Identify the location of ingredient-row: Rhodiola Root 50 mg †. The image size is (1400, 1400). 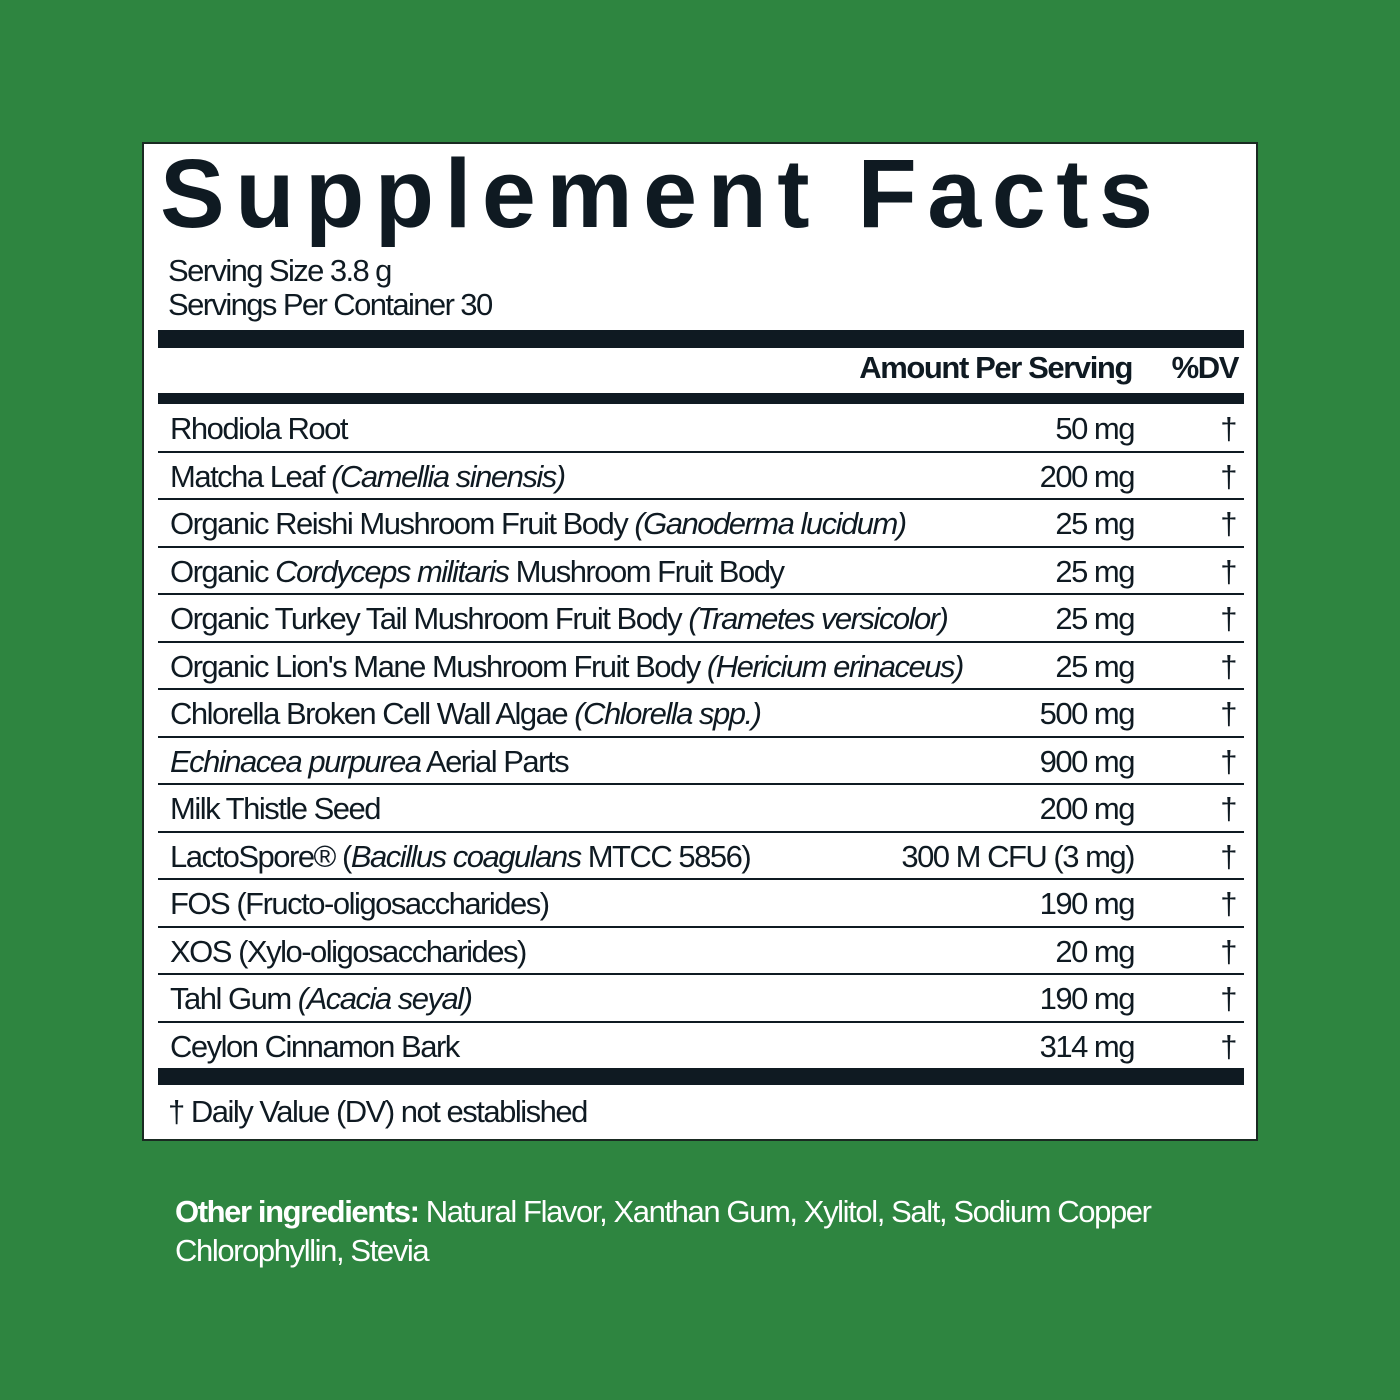
(701, 429).